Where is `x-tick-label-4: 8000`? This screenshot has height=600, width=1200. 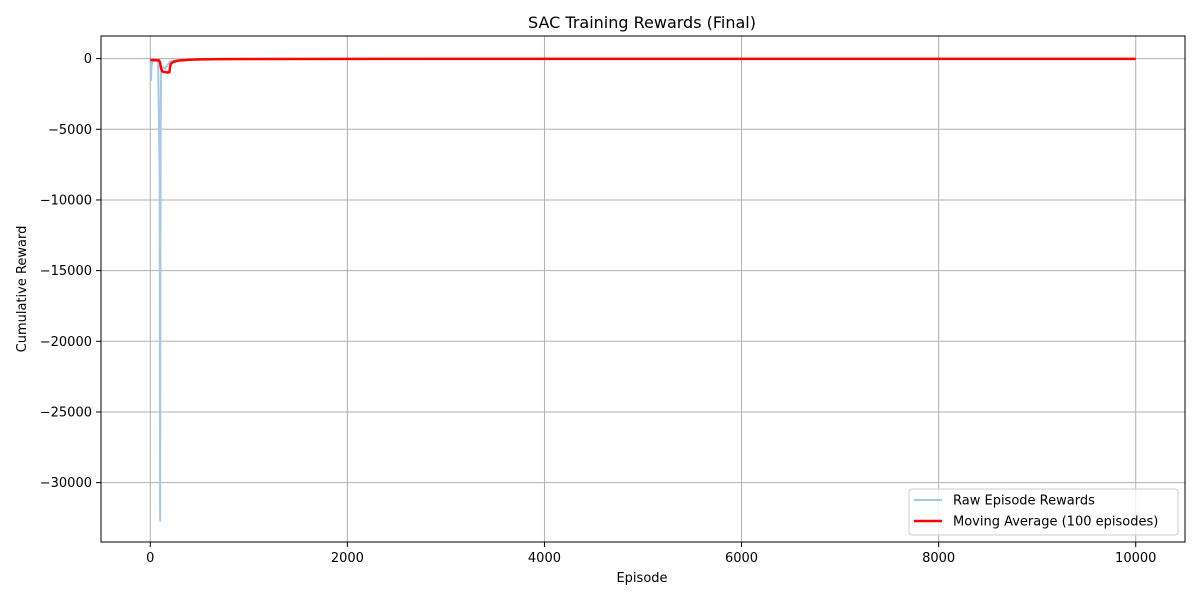
x-tick-label-4: 8000 is located at coordinates (938, 558).